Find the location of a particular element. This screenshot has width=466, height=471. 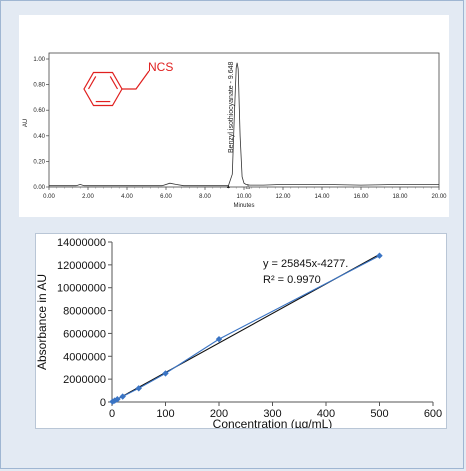

y-tick-label: 1.00 is located at coordinates (39, 60).